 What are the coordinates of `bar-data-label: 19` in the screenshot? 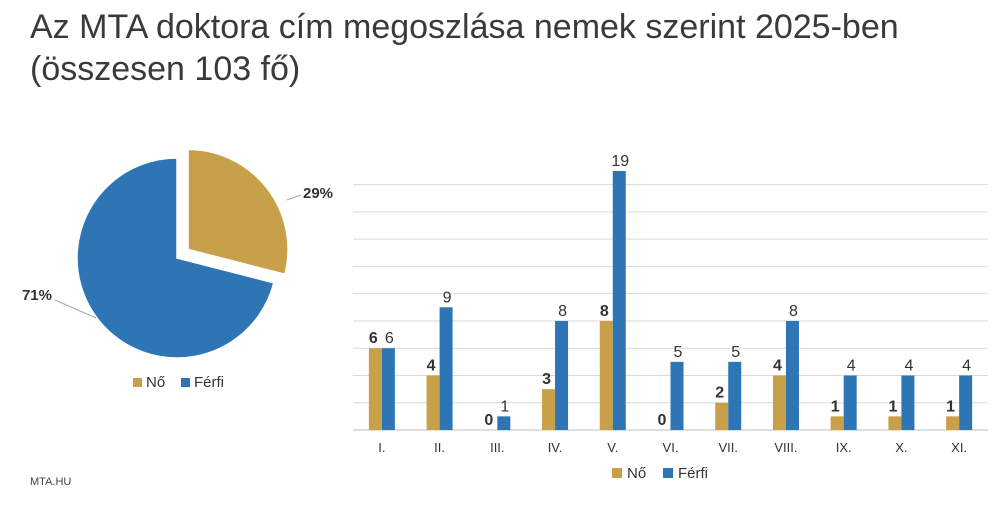 It's located at (620, 161).